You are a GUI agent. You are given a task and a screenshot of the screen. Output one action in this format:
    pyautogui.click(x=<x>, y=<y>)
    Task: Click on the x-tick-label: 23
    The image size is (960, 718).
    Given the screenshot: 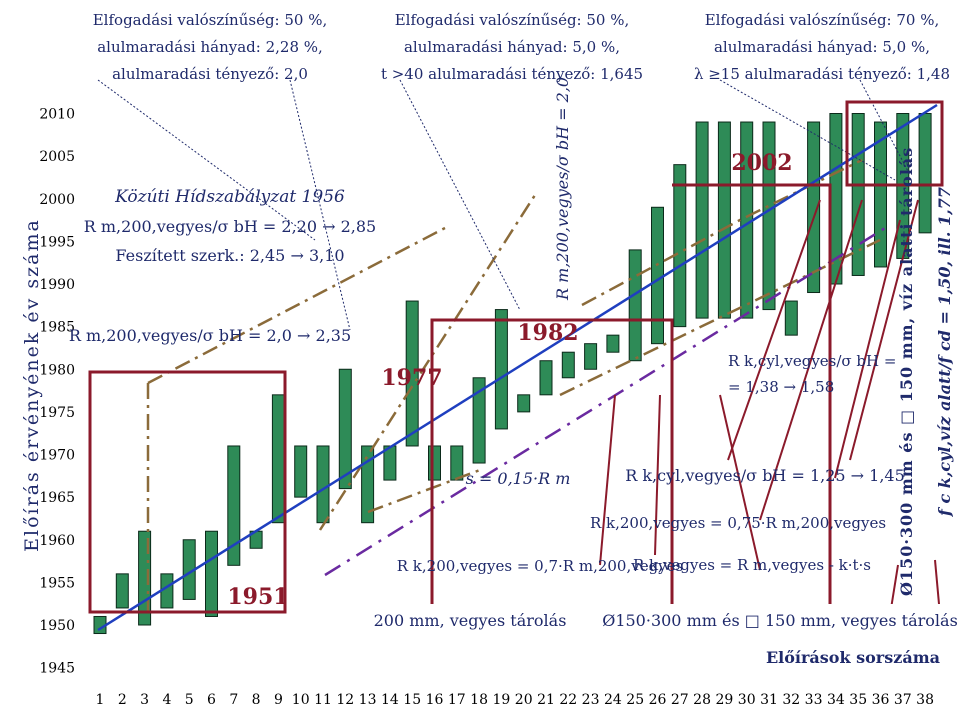 What is the action you would take?
    pyautogui.click(x=591, y=700)
    